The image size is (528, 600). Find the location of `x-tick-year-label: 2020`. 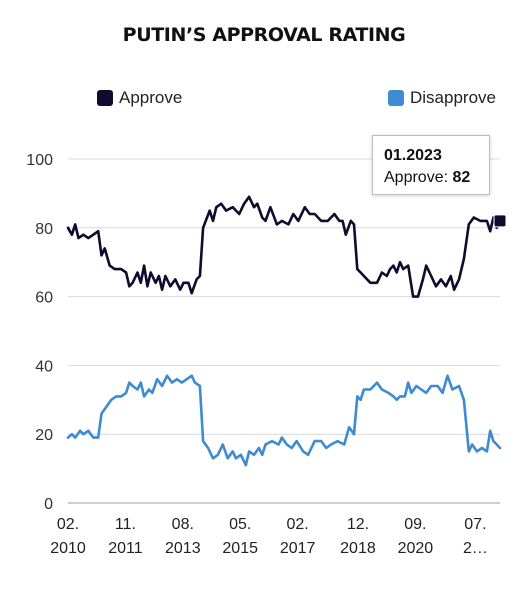

x-tick-year-label: 2020 is located at coordinates (416, 548).